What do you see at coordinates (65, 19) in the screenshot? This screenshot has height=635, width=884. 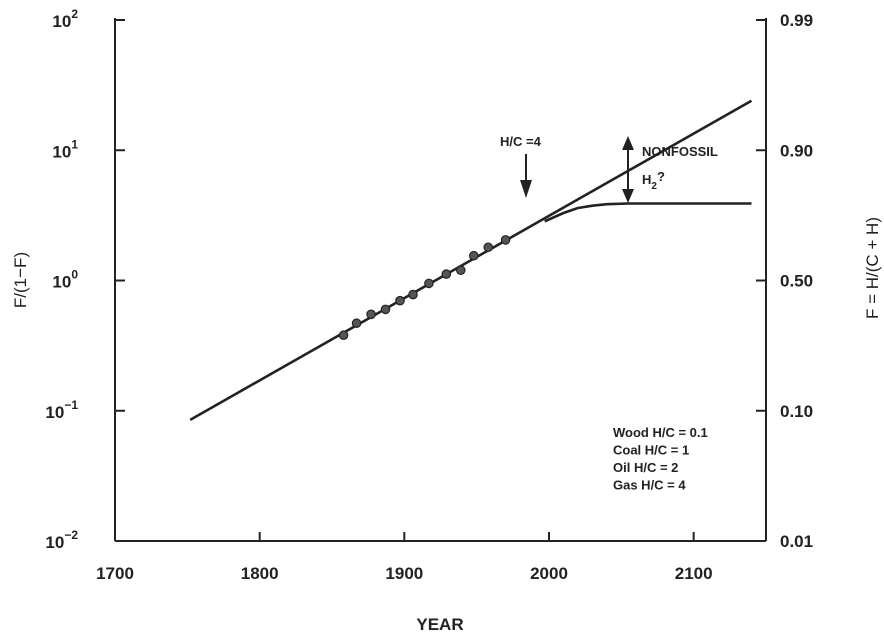 I see `y-left-tick-label: 10²` at bounding box center [65, 19].